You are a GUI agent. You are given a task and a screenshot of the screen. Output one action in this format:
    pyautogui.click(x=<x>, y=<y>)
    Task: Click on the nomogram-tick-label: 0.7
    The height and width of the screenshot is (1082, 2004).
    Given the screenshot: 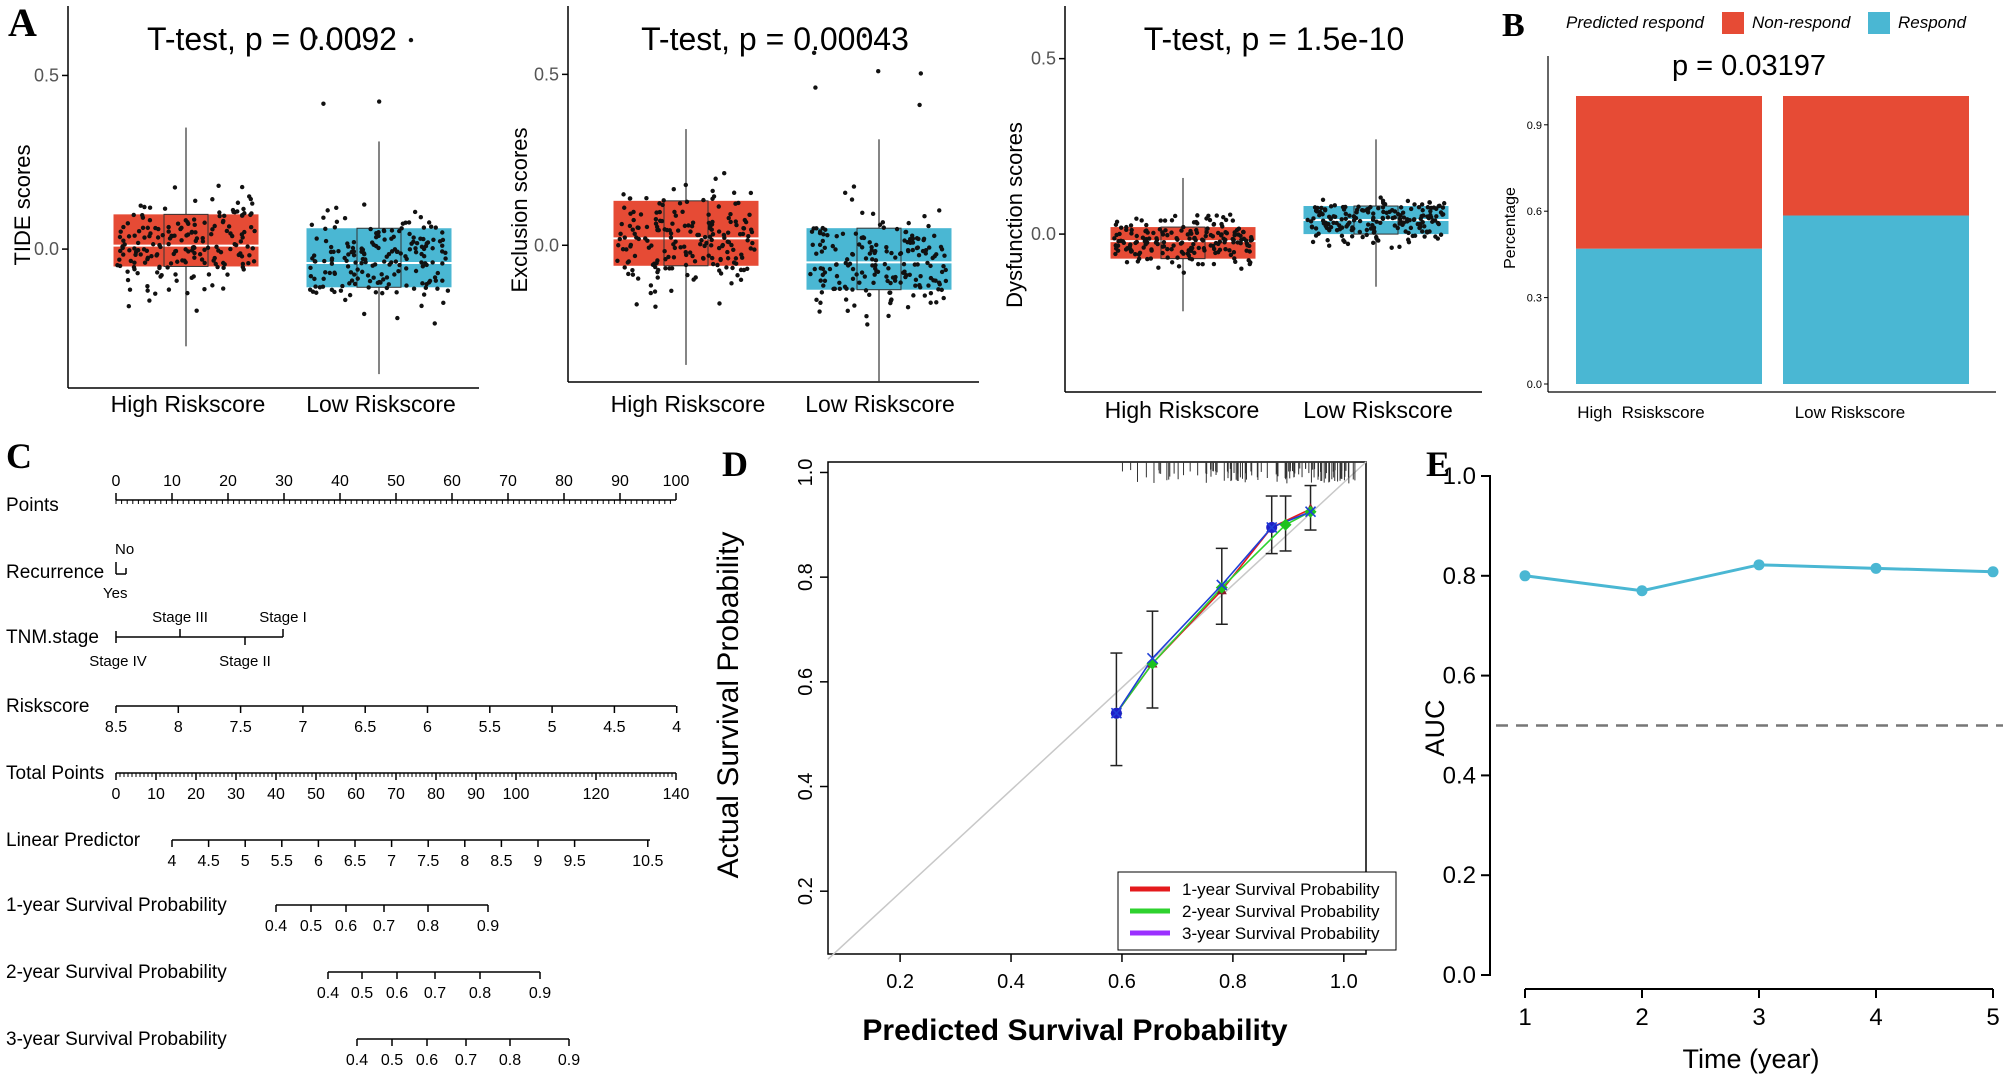 What is the action you would take?
    pyautogui.click(x=435, y=993)
    